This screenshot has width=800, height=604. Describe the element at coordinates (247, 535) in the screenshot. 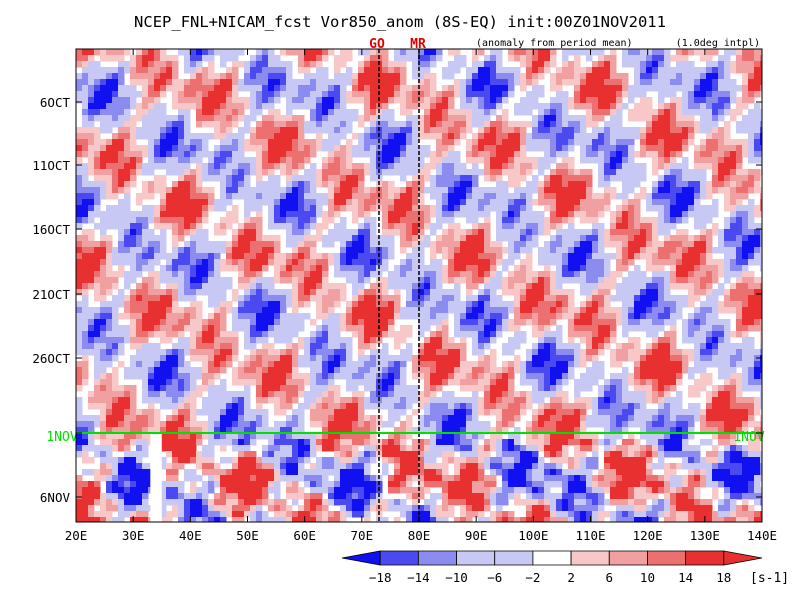

I see `x-tick-label: 50E` at that location.